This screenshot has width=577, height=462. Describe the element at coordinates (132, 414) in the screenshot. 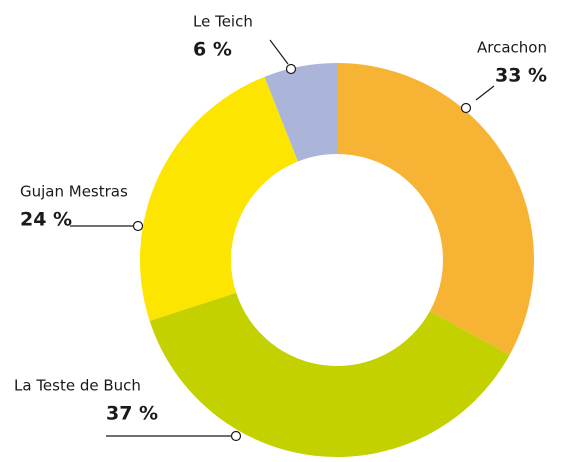

I see `segment-value: 37 %` at that location.